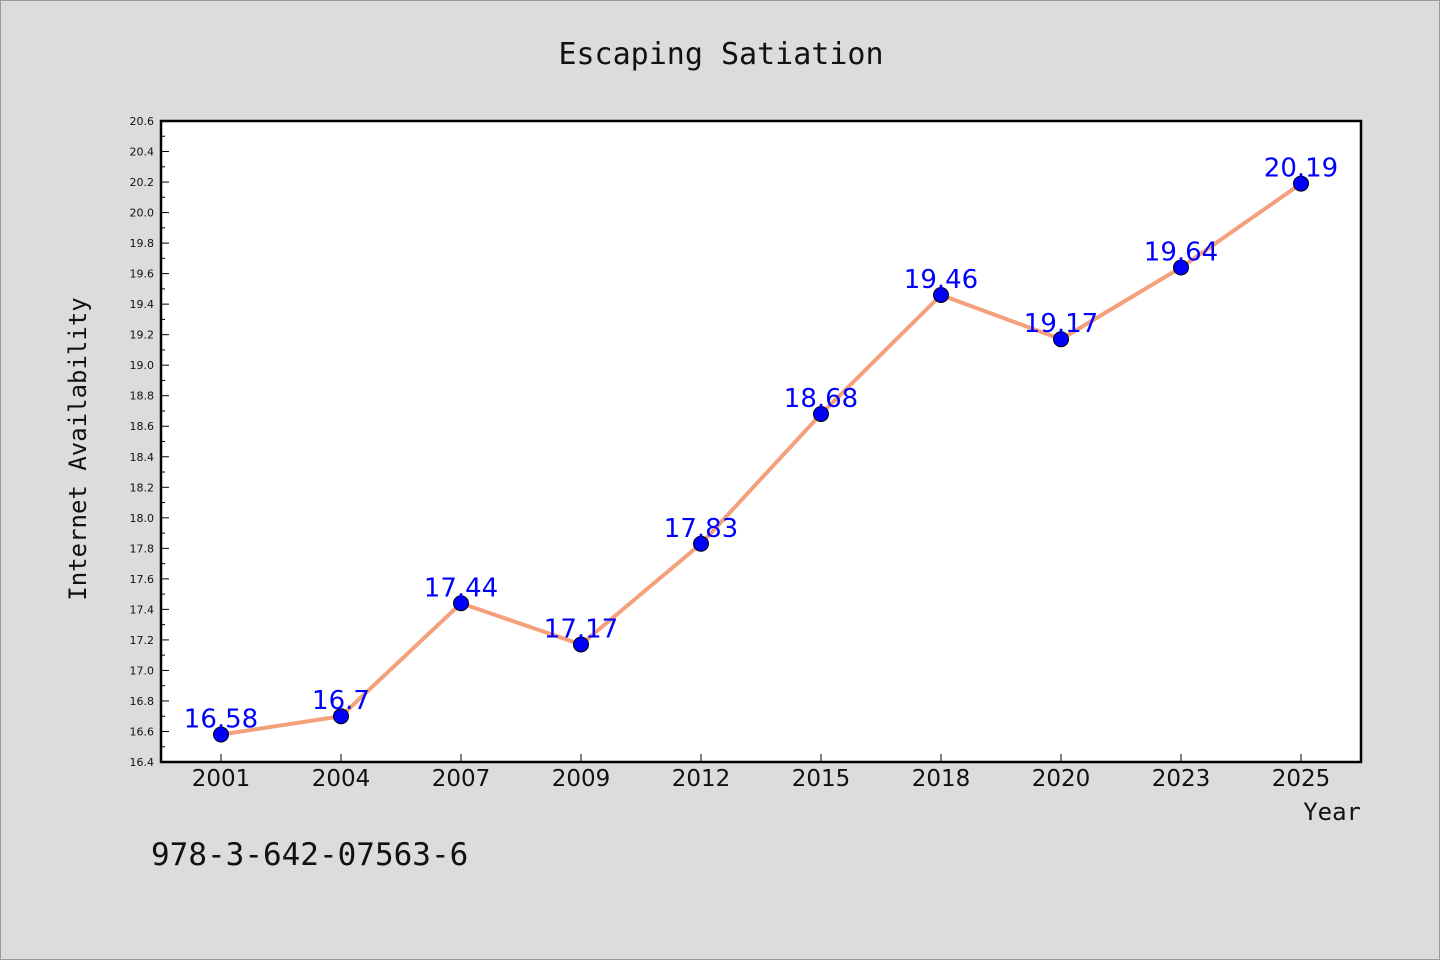 This screenshot has width=1440, height=961. What do you see at coordinates (821, 779) in the screenshot?
I see `x-tick-label: 2015` at bounding box center [821, 779].